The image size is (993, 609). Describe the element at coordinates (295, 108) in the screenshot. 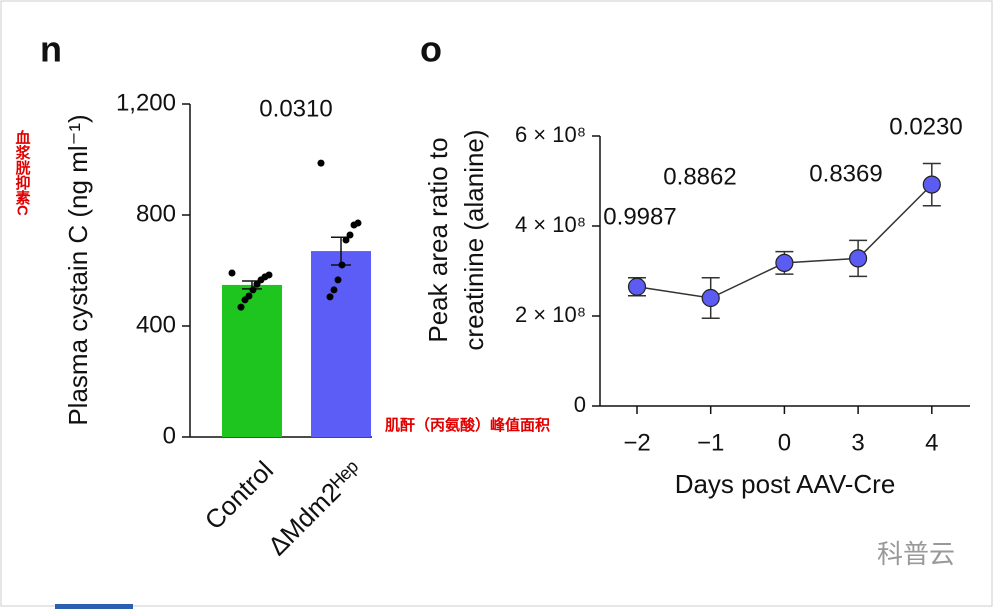

I see `annotation: 0.0310` at that location.